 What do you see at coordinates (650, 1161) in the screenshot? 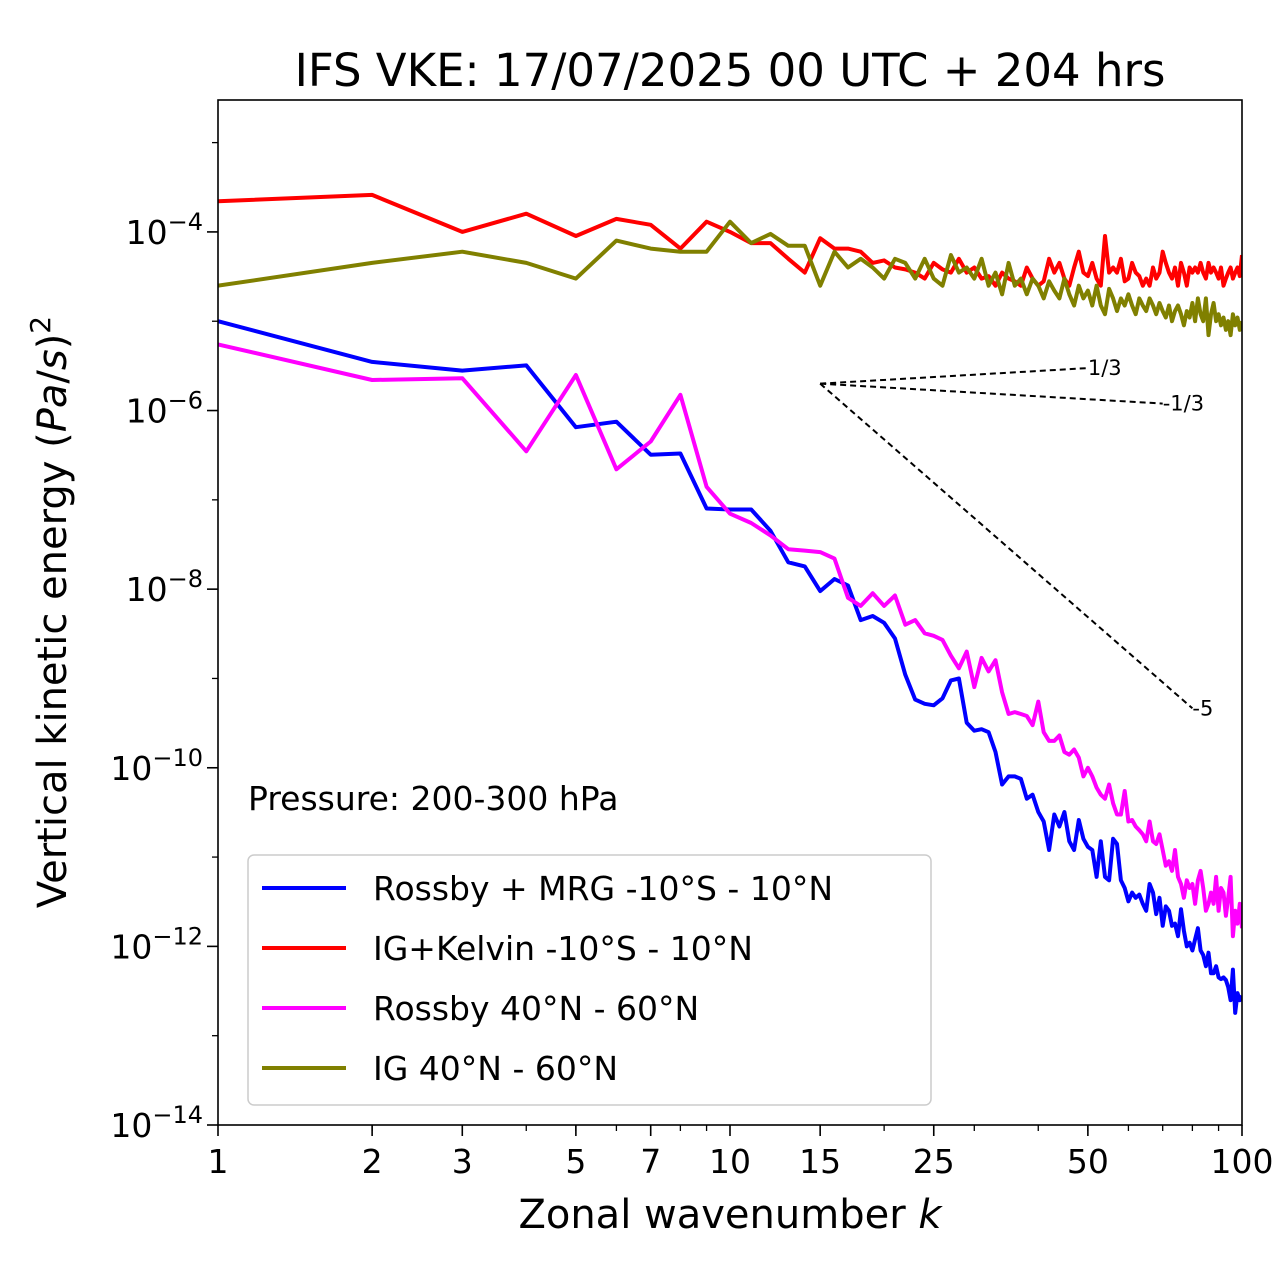
I see `x-tick-label: 7` at bounding box center [650, 1161].